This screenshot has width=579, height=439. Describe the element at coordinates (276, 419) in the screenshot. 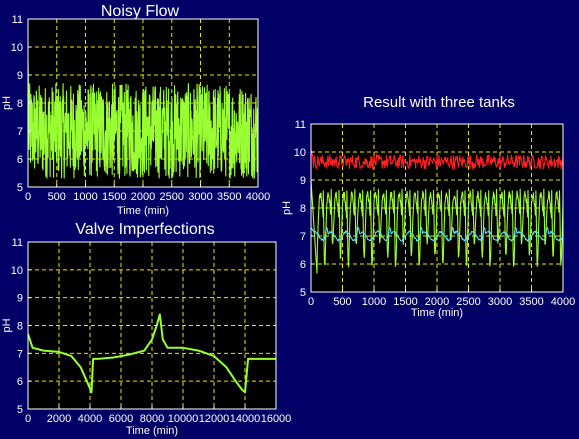

I see `x-tick-label: 16000` at that location.